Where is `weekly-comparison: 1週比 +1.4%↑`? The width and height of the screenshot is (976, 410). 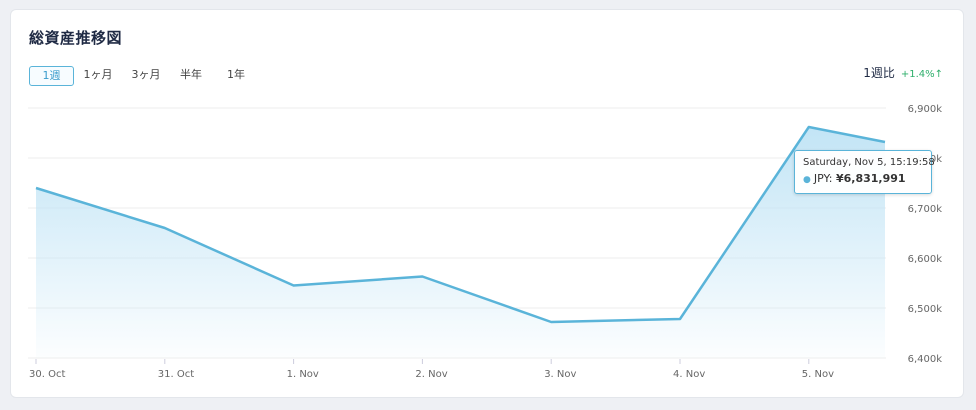
weekly-comparison: 1週比 +1.4%↑ is located at coordinates (903, 72).